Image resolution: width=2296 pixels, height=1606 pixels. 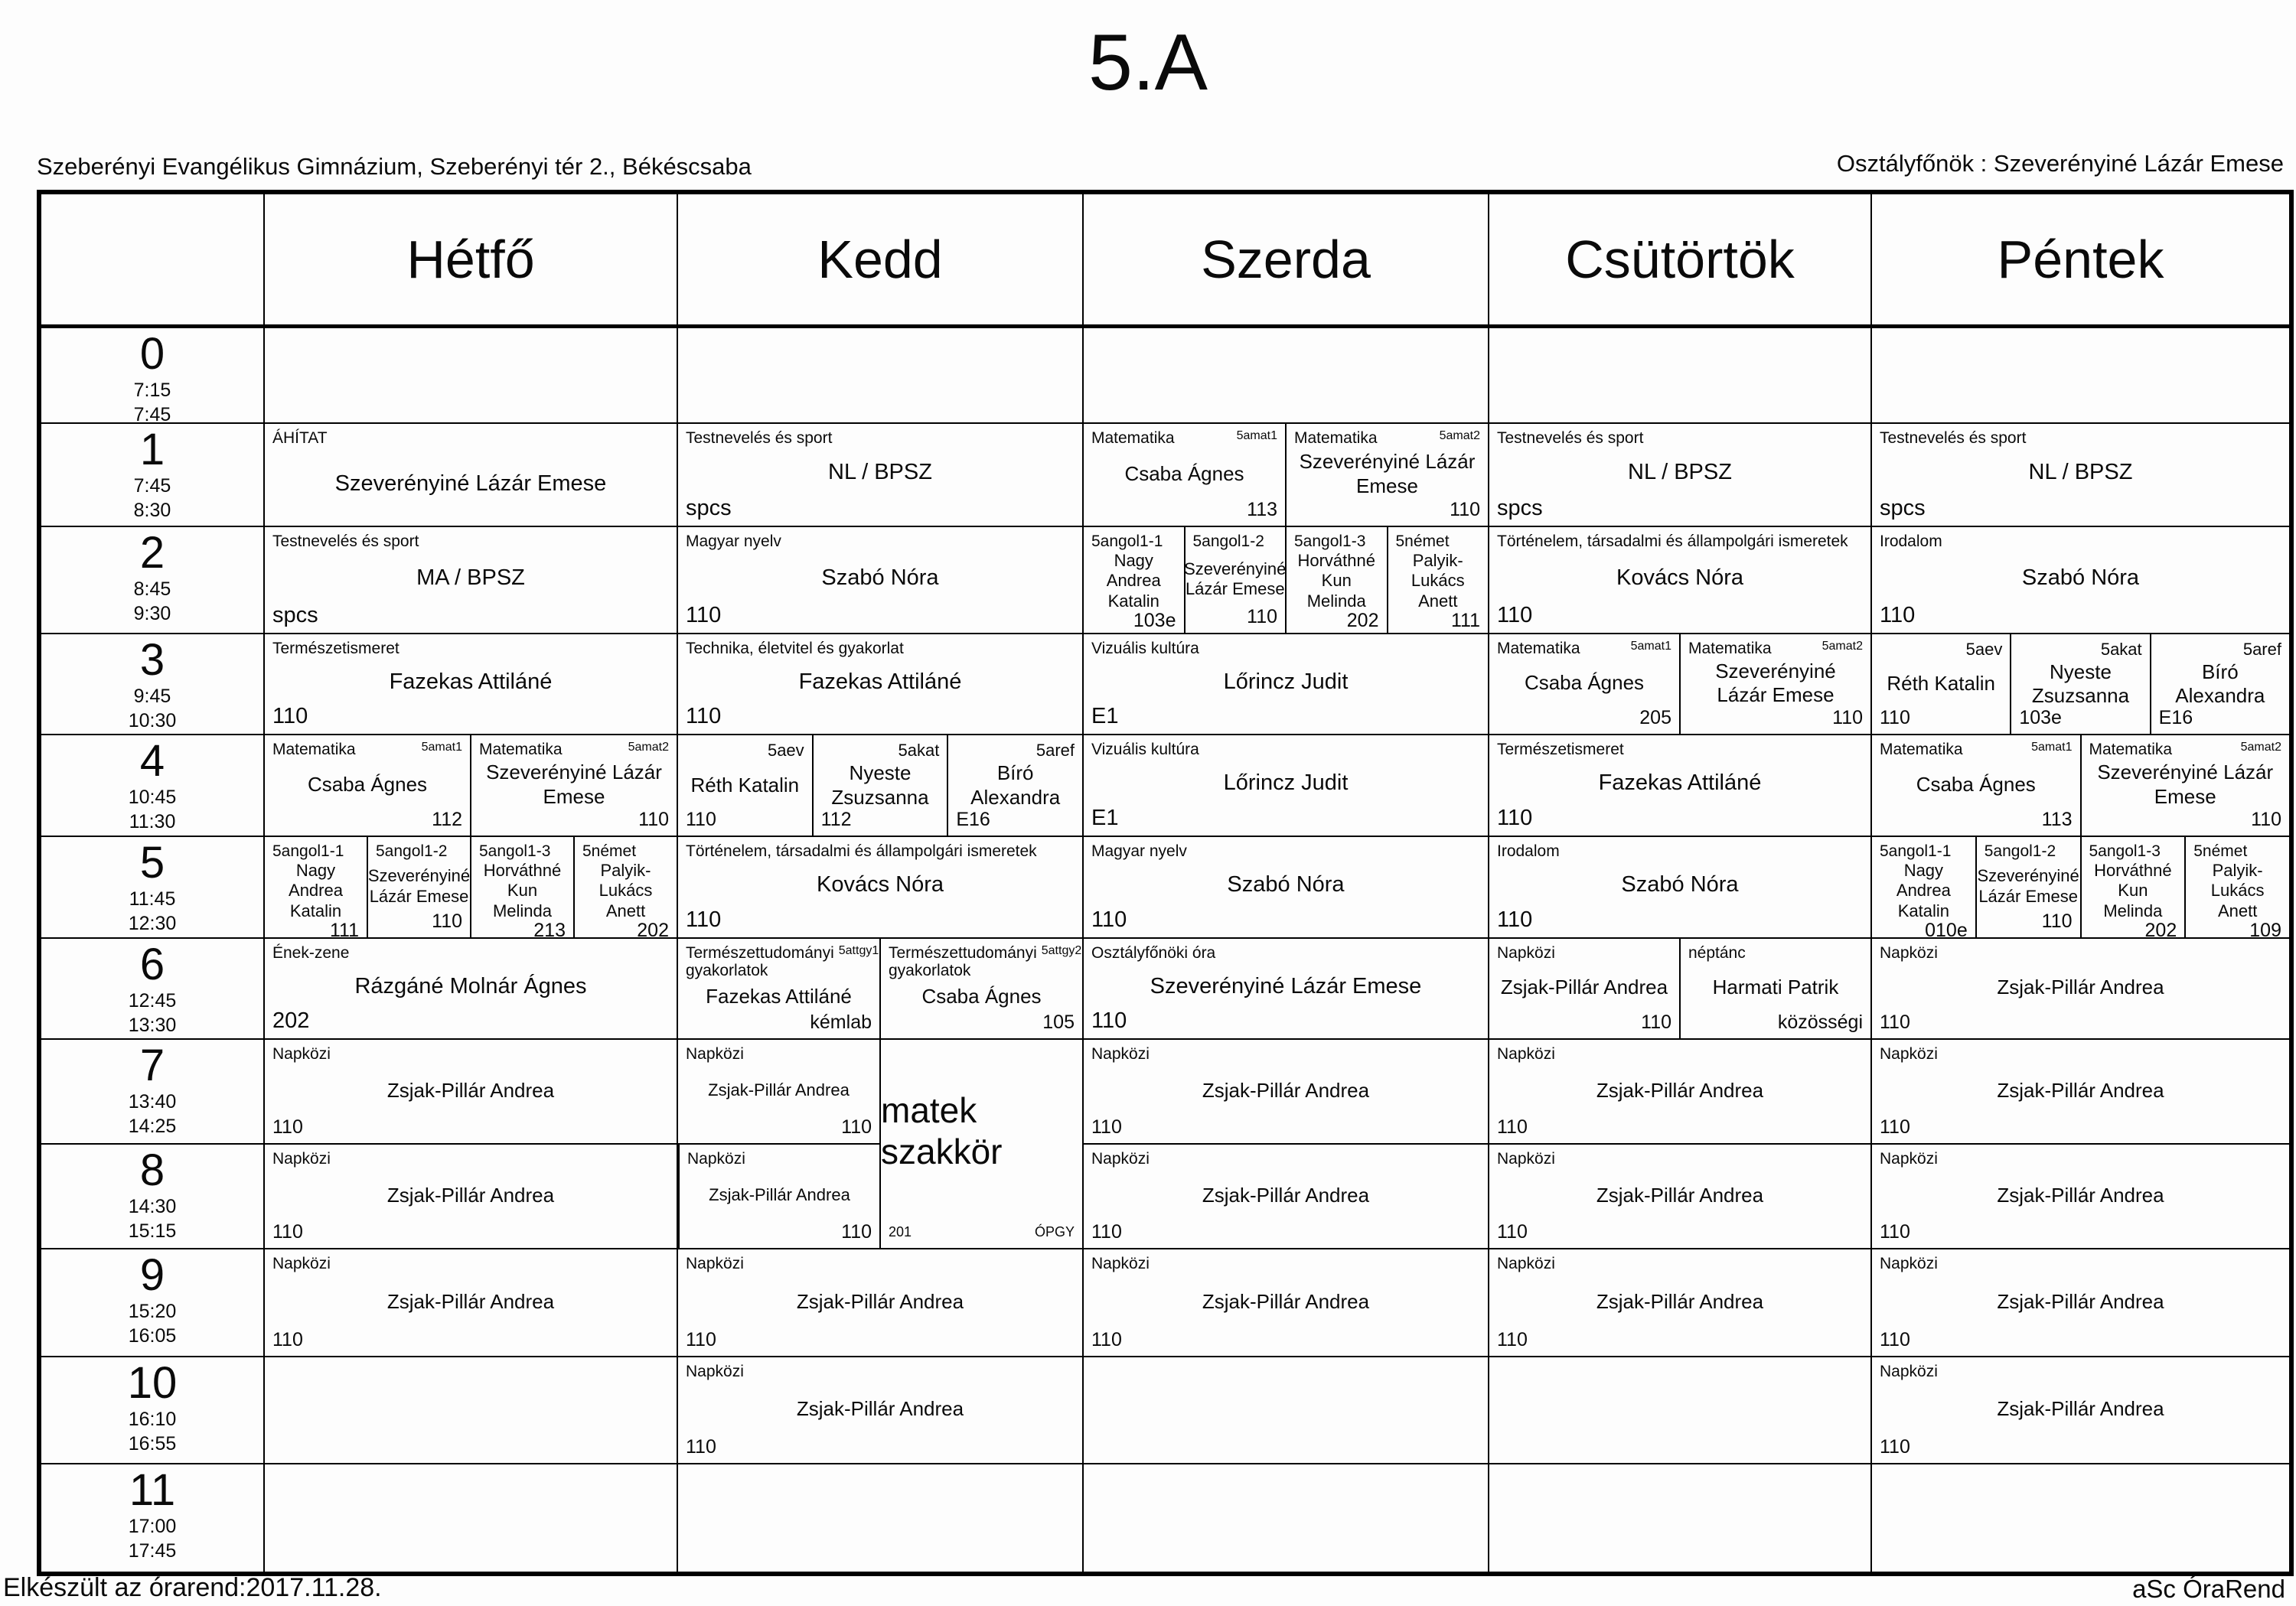 I want to click on period-start-time: 16:10, so click(x=152, y=1419).